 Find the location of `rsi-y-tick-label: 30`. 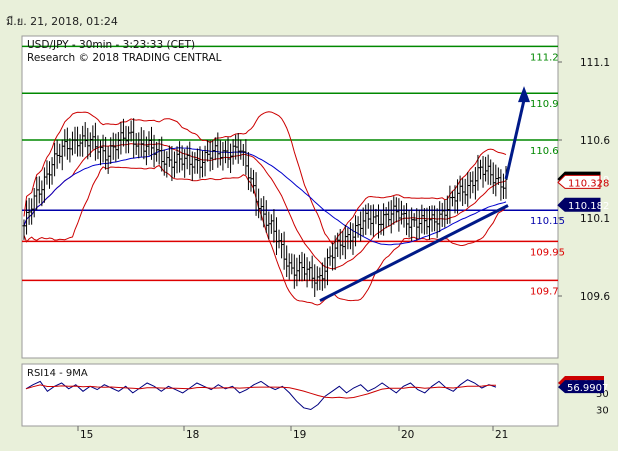

rsi-y-tick-label: 30 is located at coordinates (602, 410).